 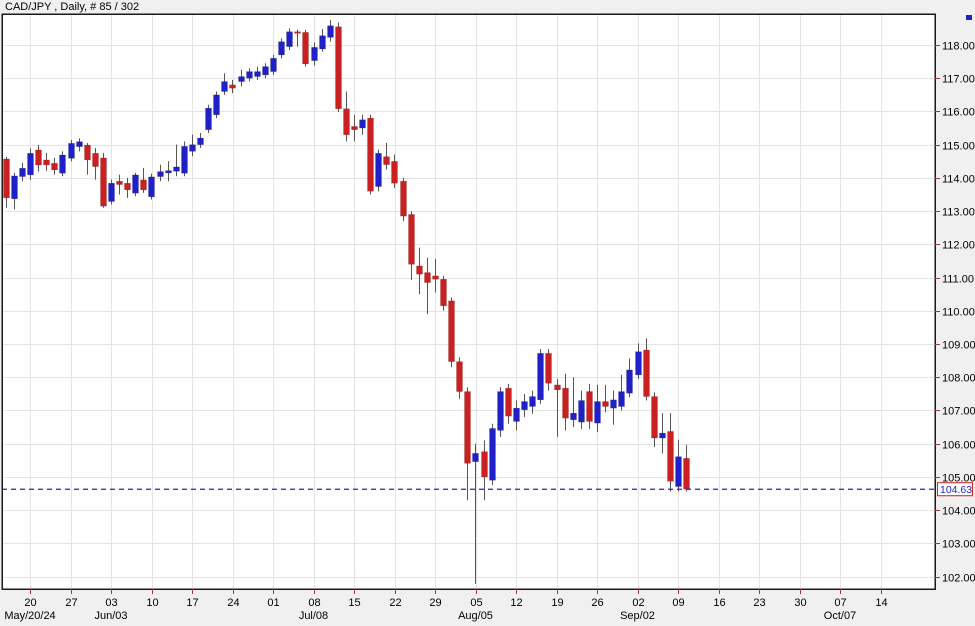 What do you see at coordinates (759, 603) in the screenshot?
I see `x-tick-label: 23` at bounding box center [759, 603].